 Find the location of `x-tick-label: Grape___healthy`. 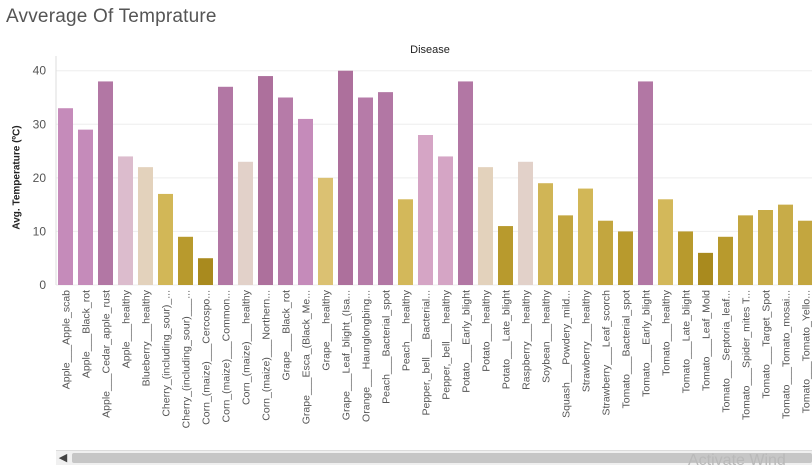

x-tick-label: Grape___healthy is located at coordinates (327, 329).